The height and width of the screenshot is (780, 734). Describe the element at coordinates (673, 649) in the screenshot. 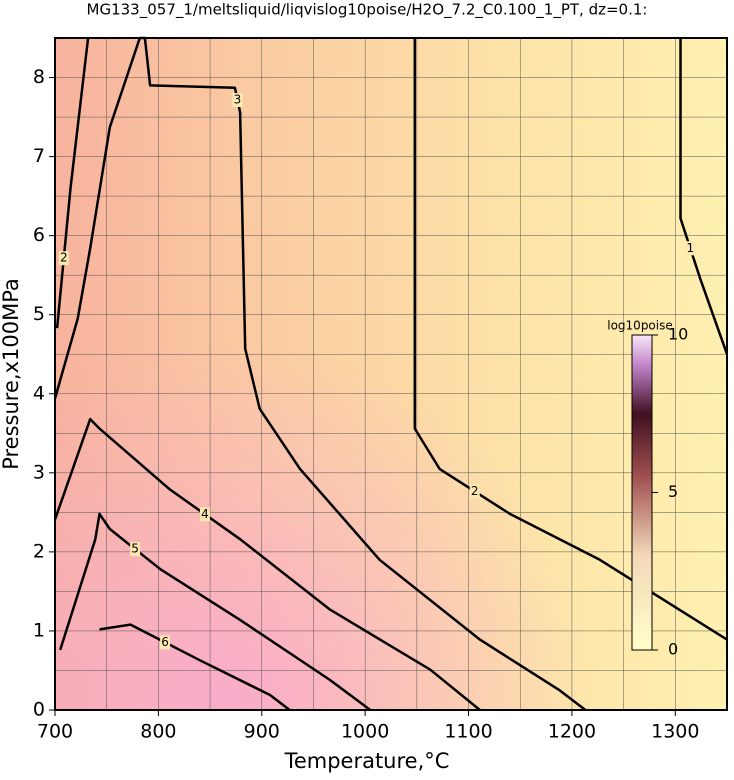

I see `colorbar-tick-label: 0` at that location.